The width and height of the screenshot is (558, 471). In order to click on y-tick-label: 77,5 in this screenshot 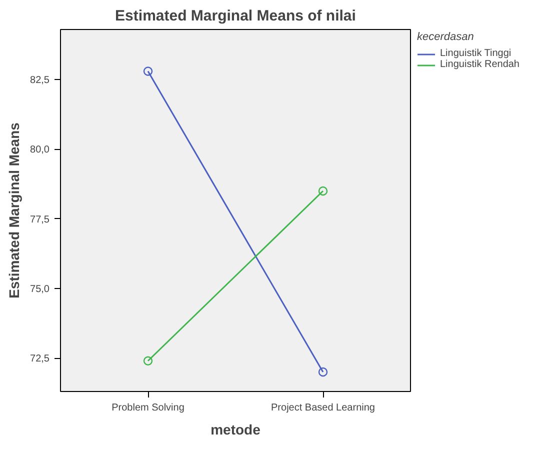, I will do `click(40, 220)`.